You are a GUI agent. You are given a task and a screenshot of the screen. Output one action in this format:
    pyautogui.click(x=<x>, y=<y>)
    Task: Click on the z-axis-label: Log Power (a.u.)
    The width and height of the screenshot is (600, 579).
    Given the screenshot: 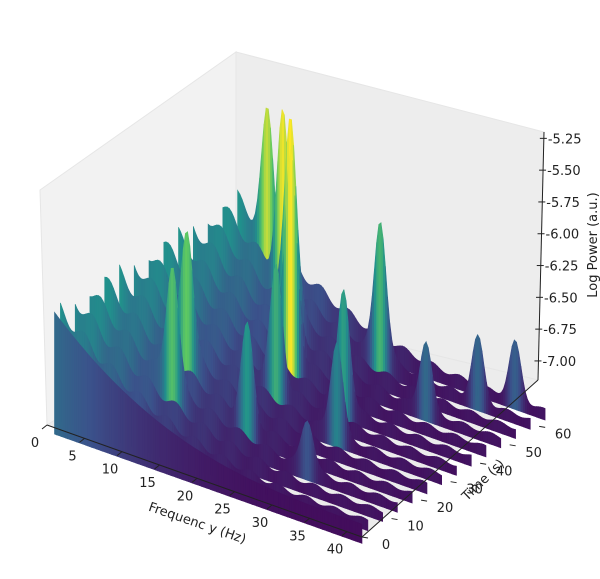 What is the action you would take?
    pyautogui.click(x=593, y=244)
    